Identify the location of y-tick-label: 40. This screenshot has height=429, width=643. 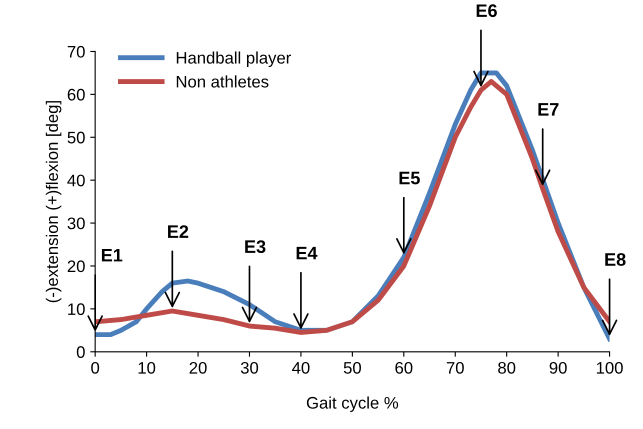
(76, 180).